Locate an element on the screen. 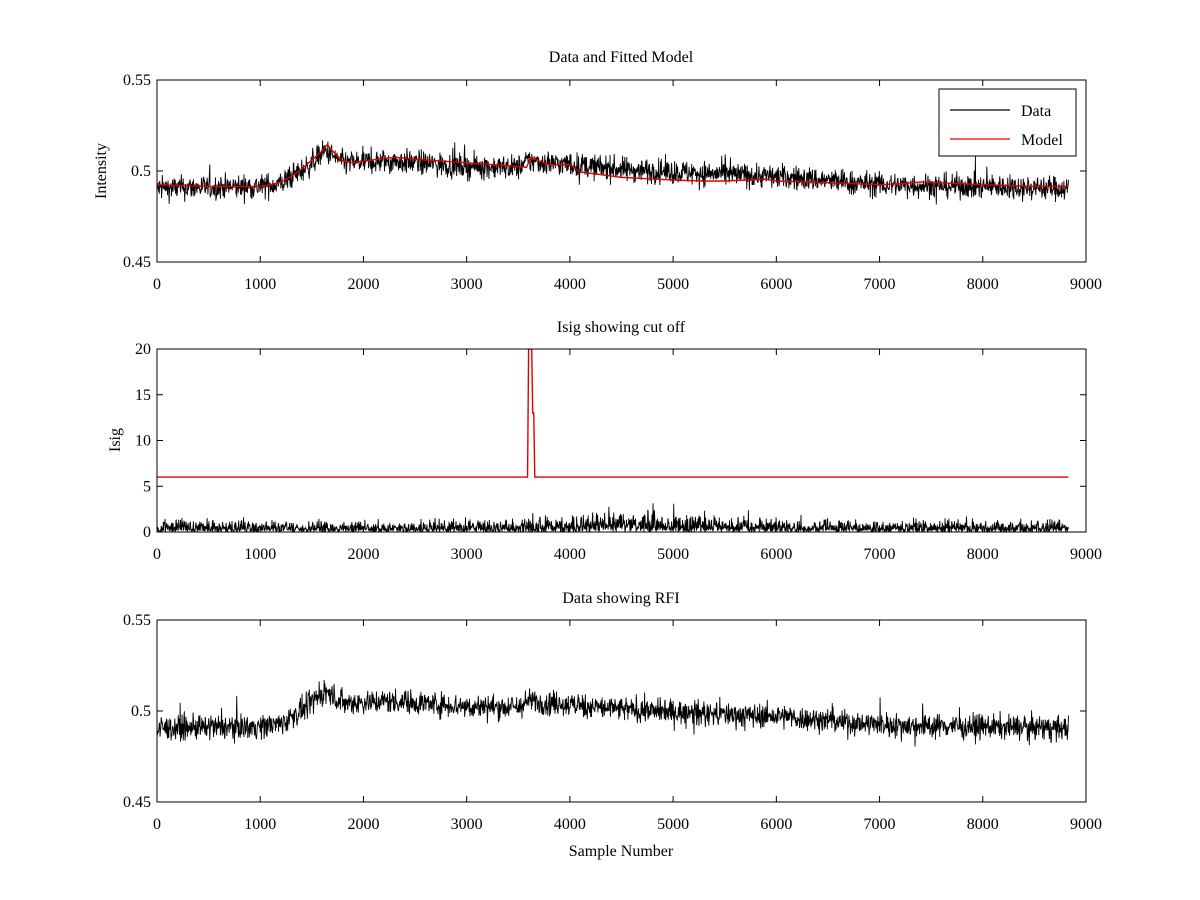 This screenshot has height=900, width=1200. panel-1-title: Data and Fitted Model is located at coordinates (621, 57).